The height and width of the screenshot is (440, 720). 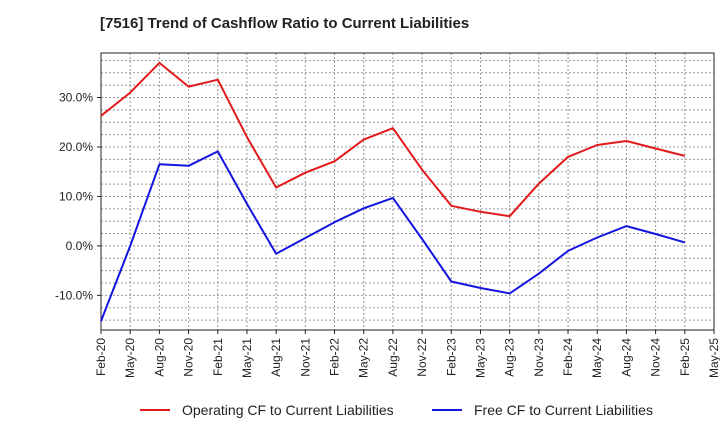 I want to click on x-tick-label: Feb-24, so click(x=568, y=357).